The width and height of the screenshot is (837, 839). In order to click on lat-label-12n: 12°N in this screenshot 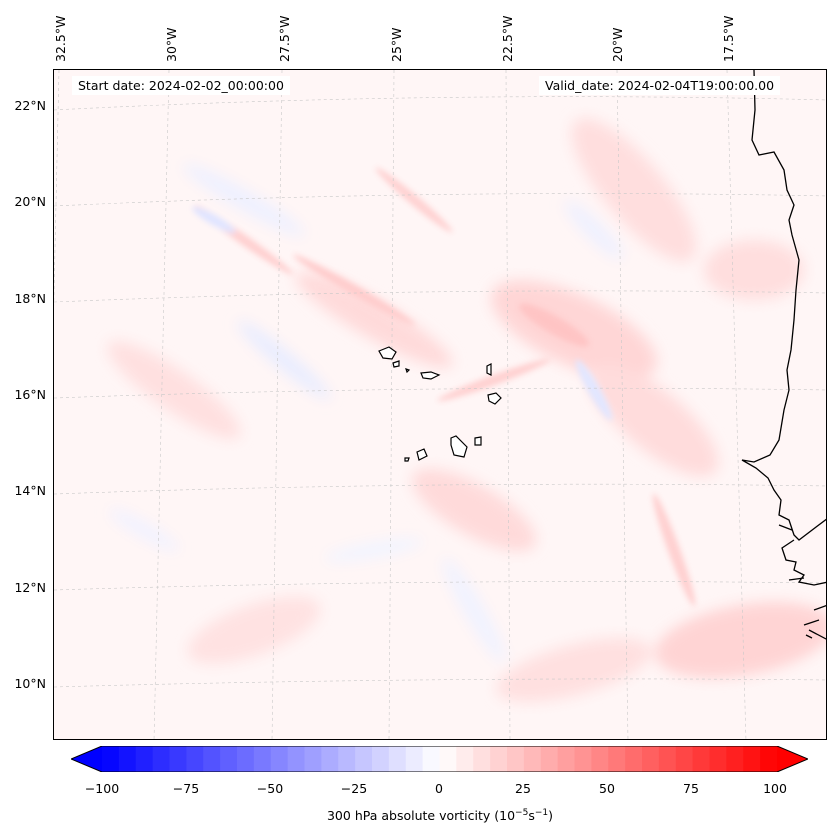, I will do `click(30, 587)`.